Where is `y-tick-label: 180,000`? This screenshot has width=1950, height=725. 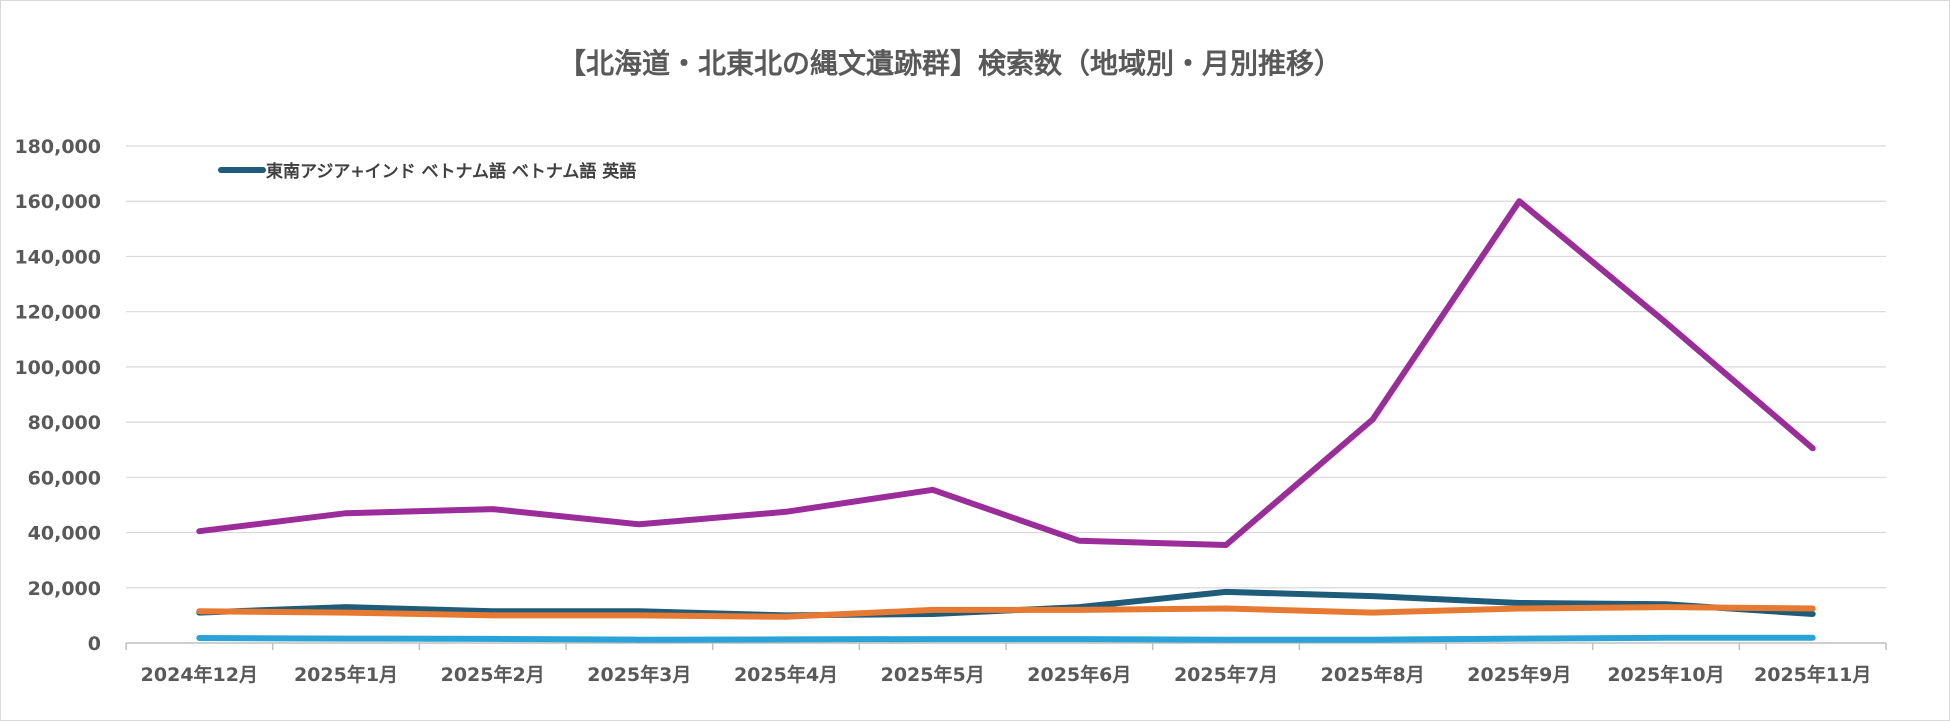 y-tick-label: 180,000 is located at coordinates (57, 147).